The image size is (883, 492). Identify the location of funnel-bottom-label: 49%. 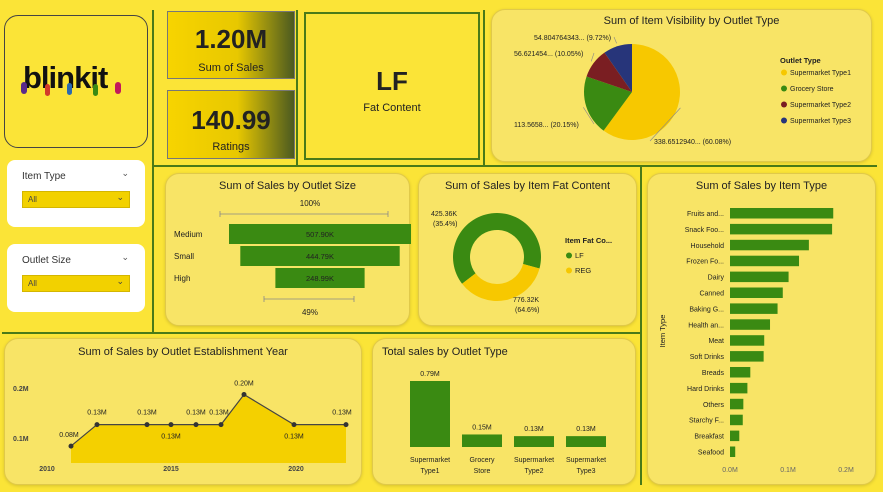
(310, 312).